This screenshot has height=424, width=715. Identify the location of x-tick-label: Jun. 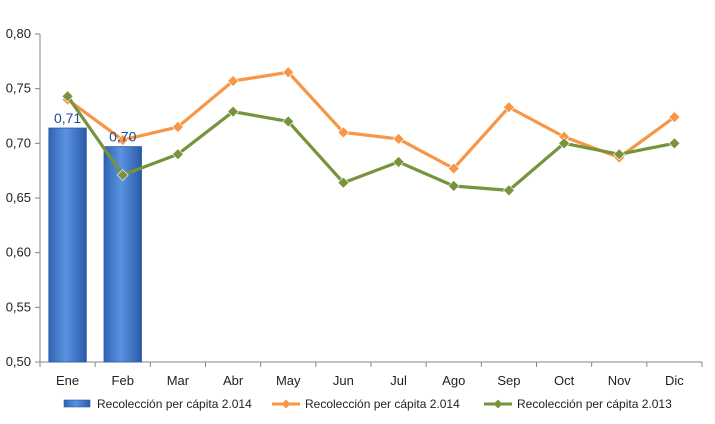
(343, 380).